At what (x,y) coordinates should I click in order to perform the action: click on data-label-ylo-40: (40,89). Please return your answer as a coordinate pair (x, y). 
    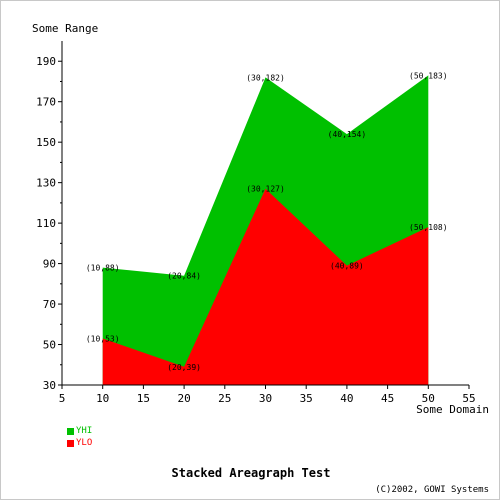
    Looking at the image, I should click on (347, 266).